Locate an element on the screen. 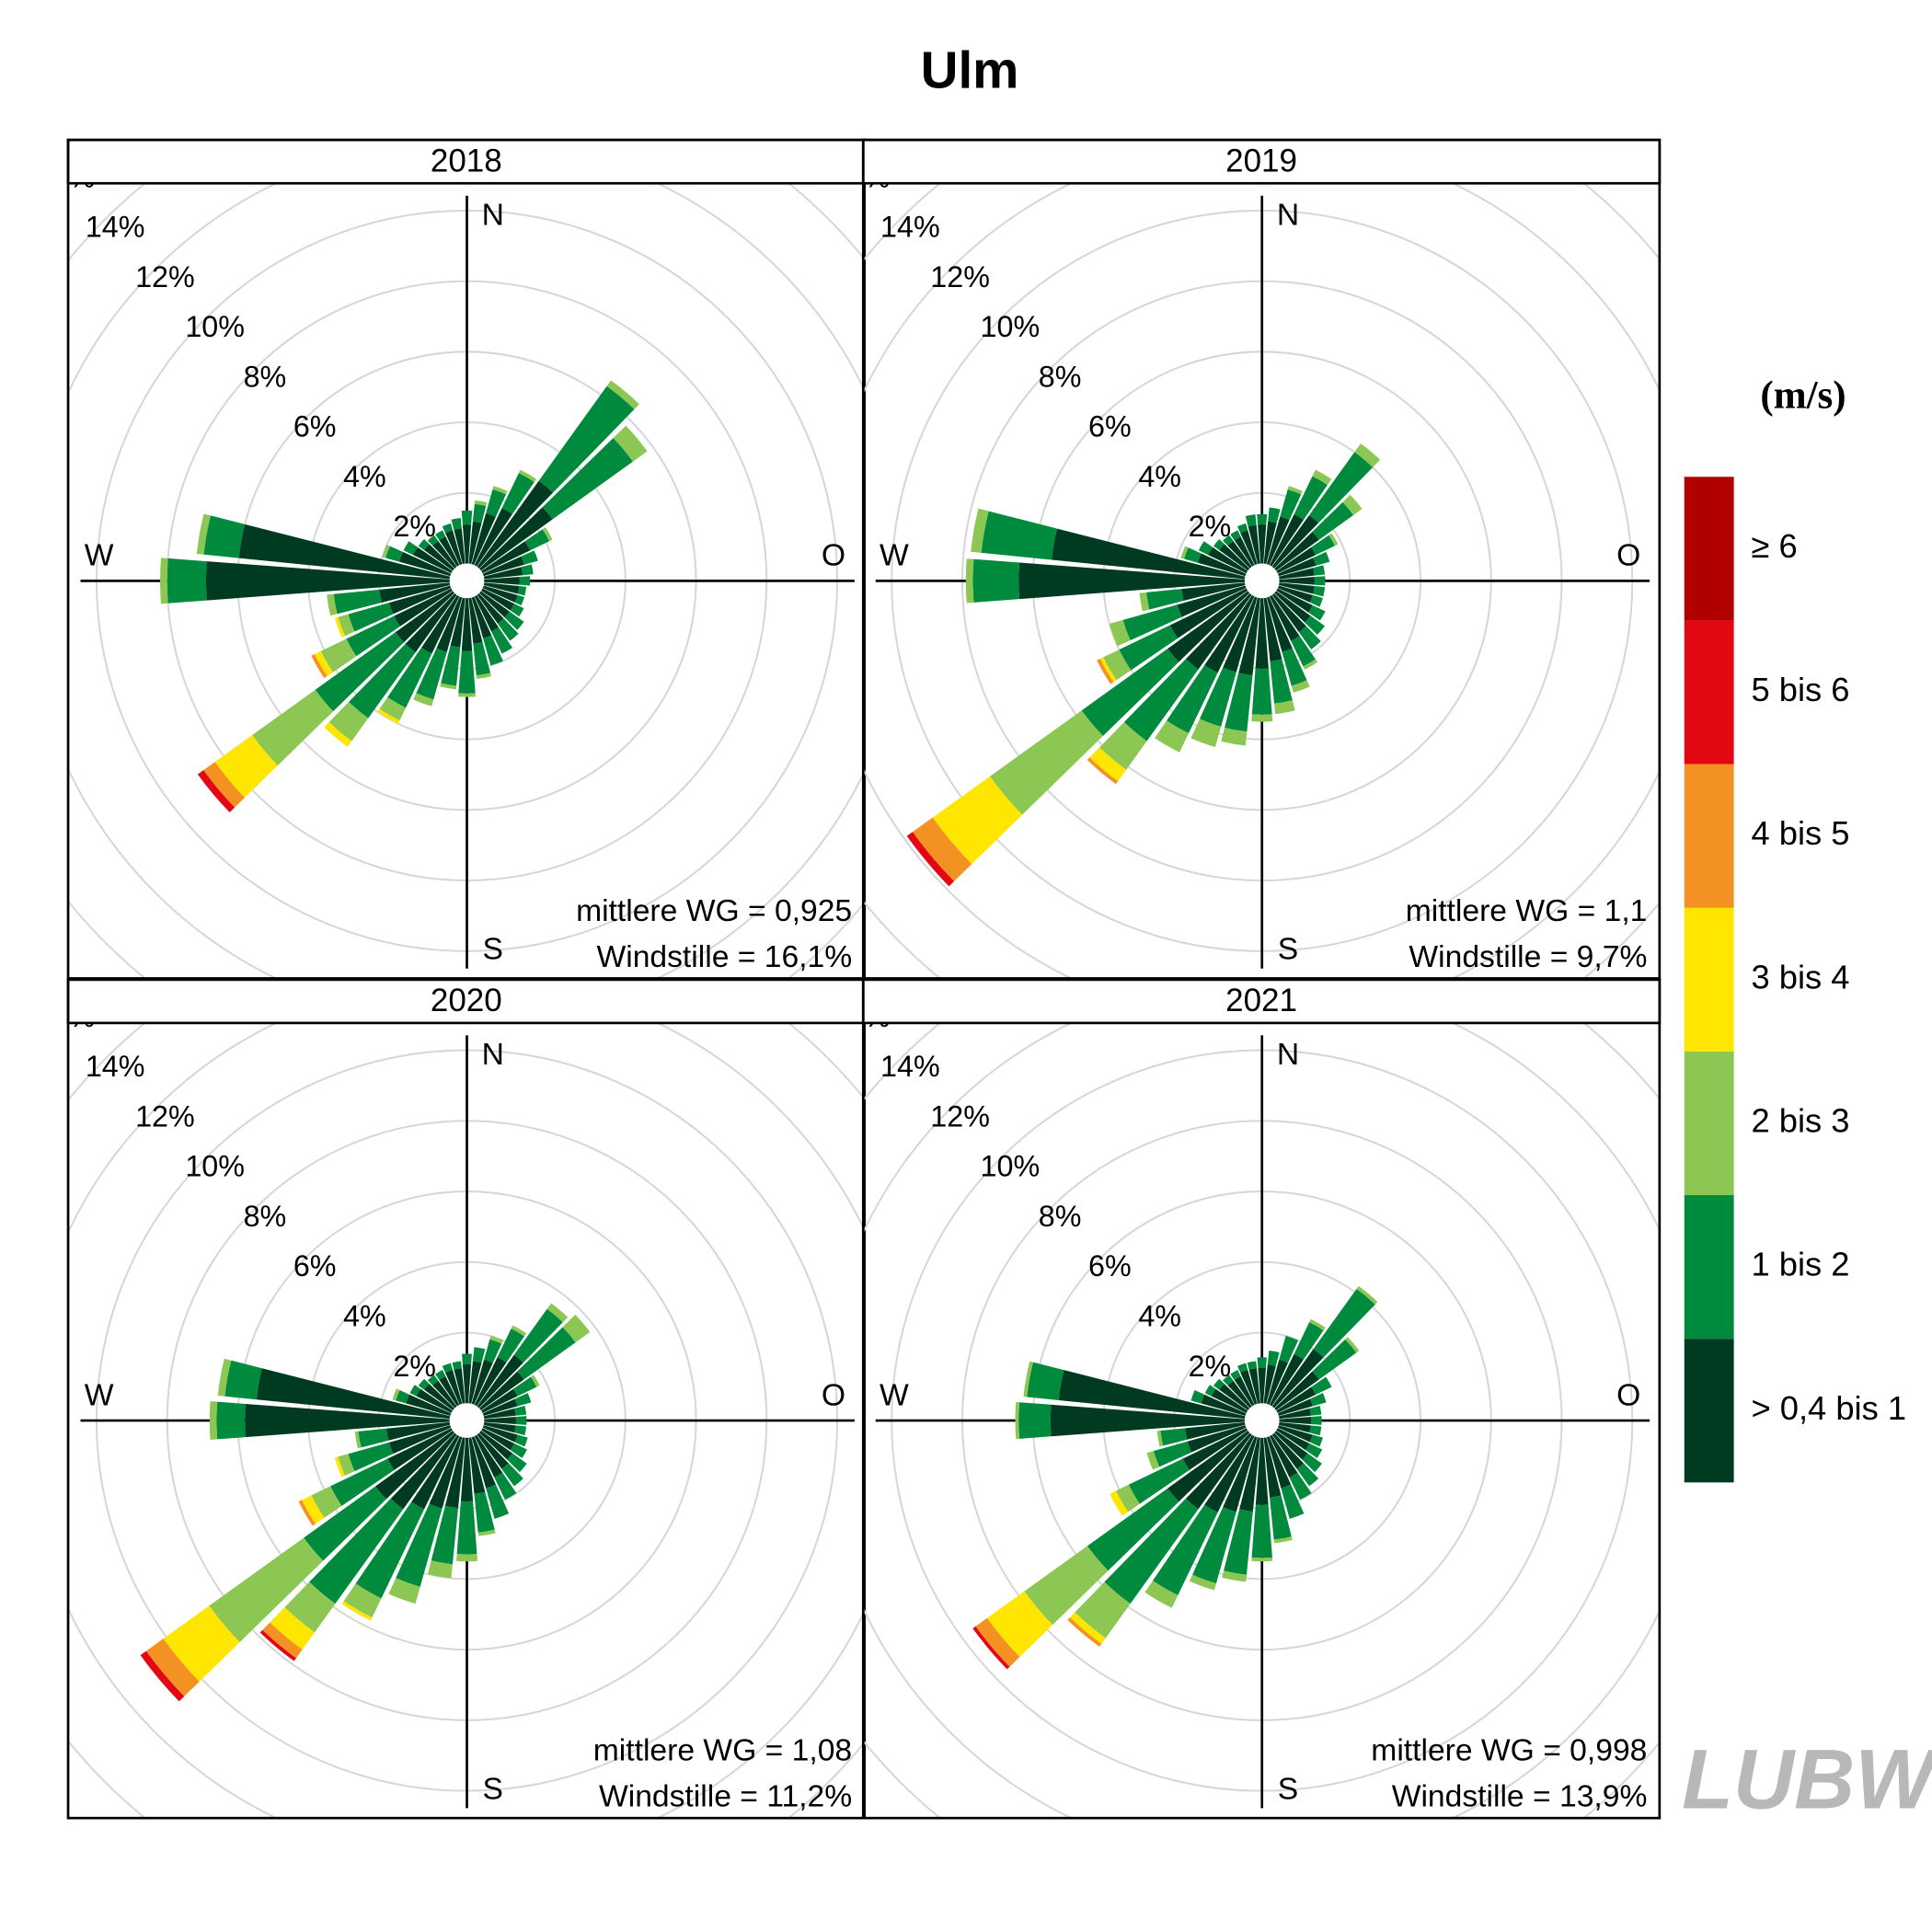 This screenshot has width=1932, height=1932. panel-title: 2021 is located at coordinates (1261, 1000).